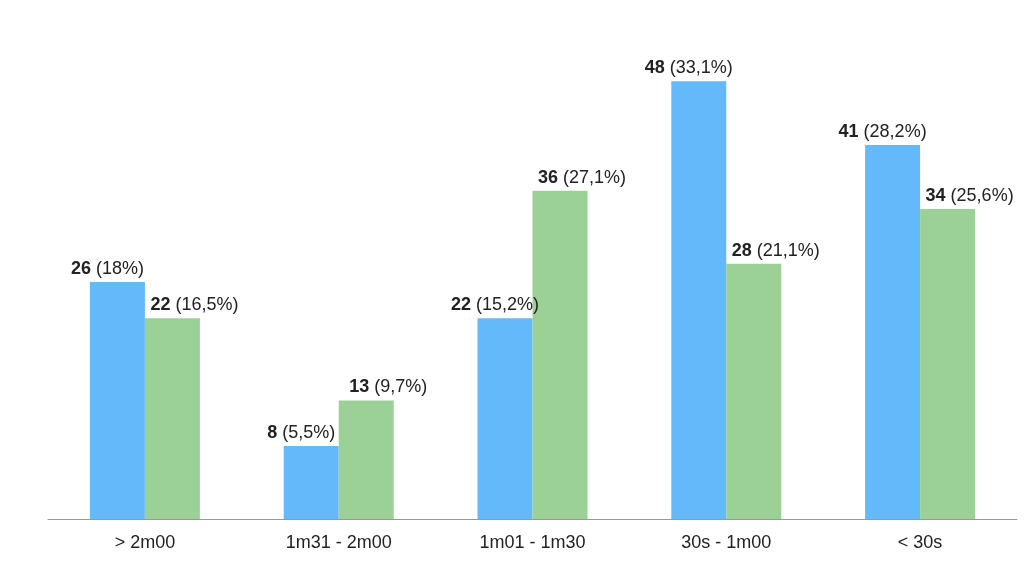  I want to click on data-label: 48 (33,1%), so click(688, 67).